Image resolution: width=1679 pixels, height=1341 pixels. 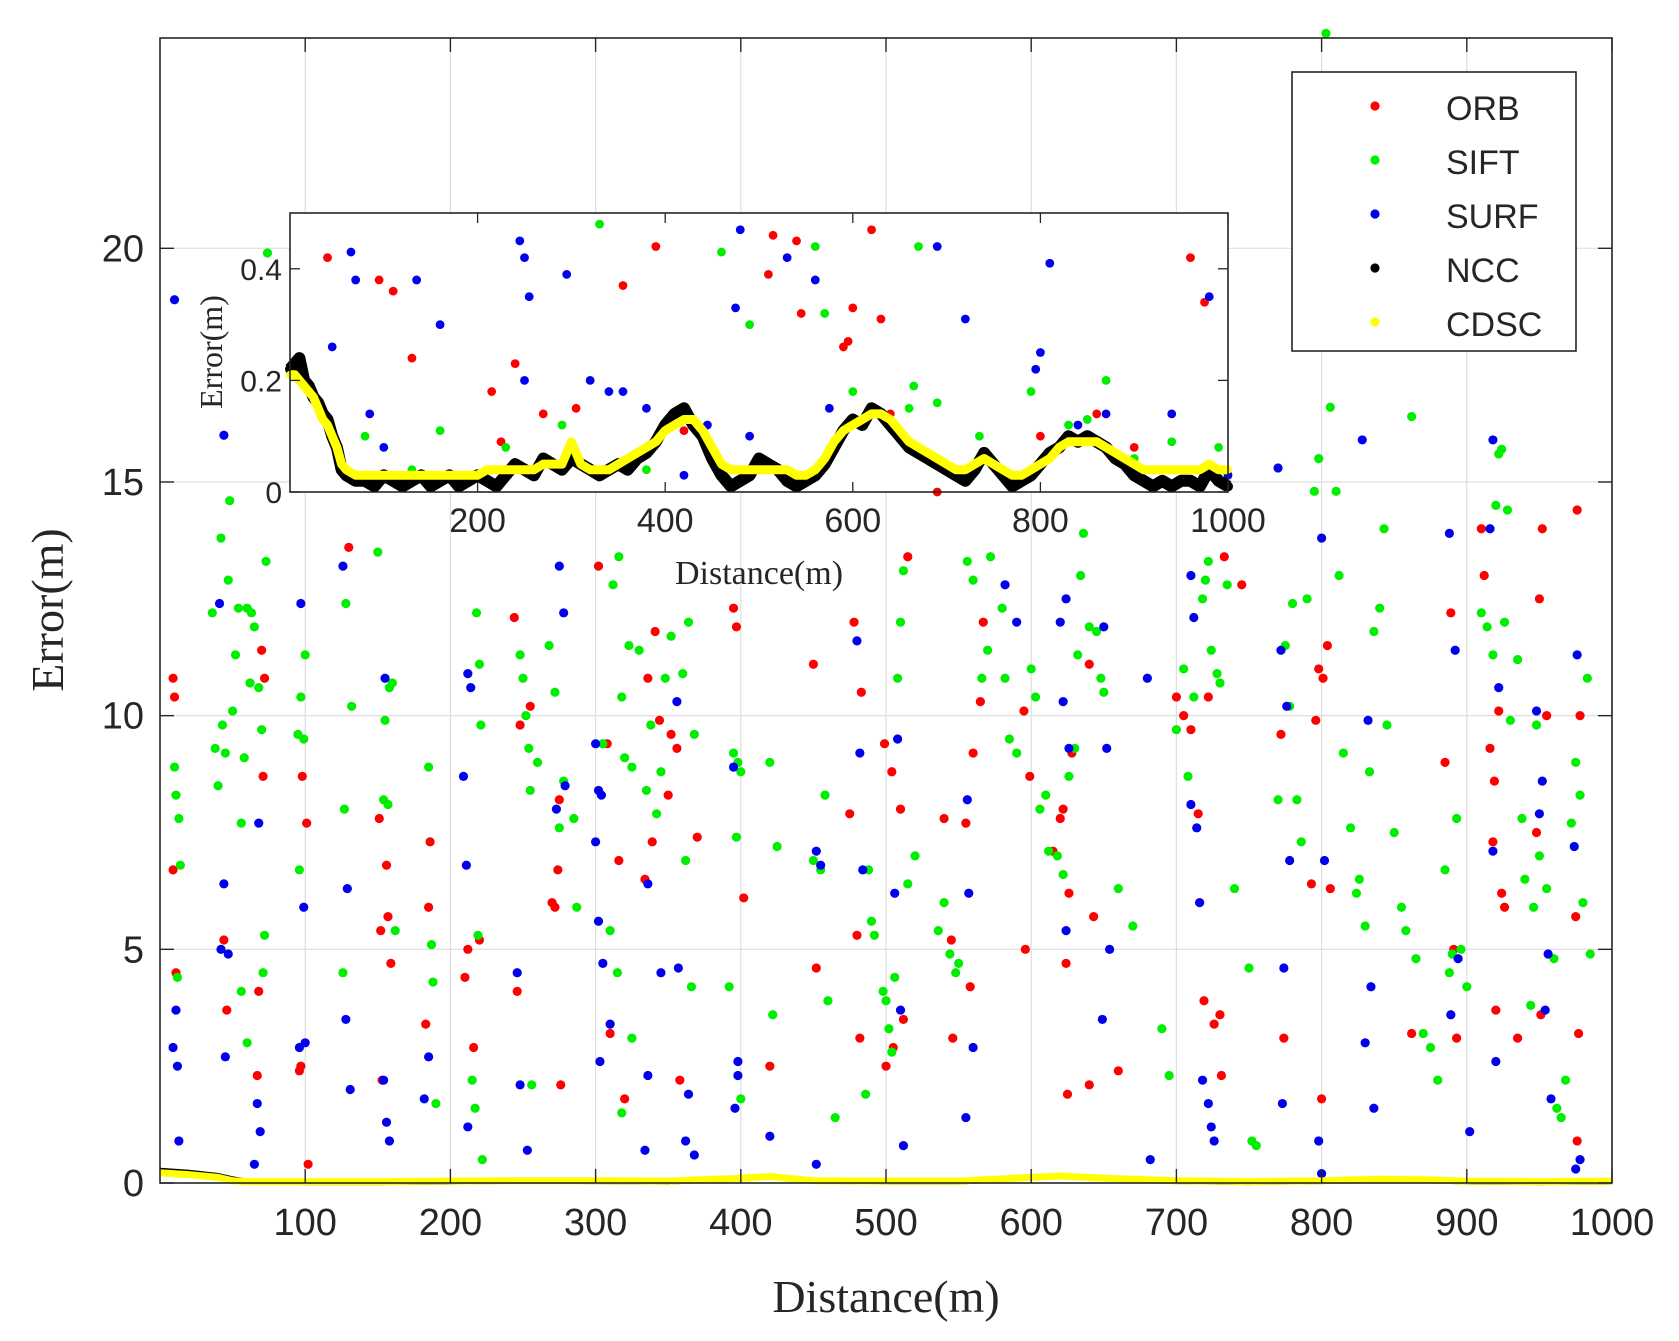 I want to click on inset-series-cdsc, so click(x=759, y=425).